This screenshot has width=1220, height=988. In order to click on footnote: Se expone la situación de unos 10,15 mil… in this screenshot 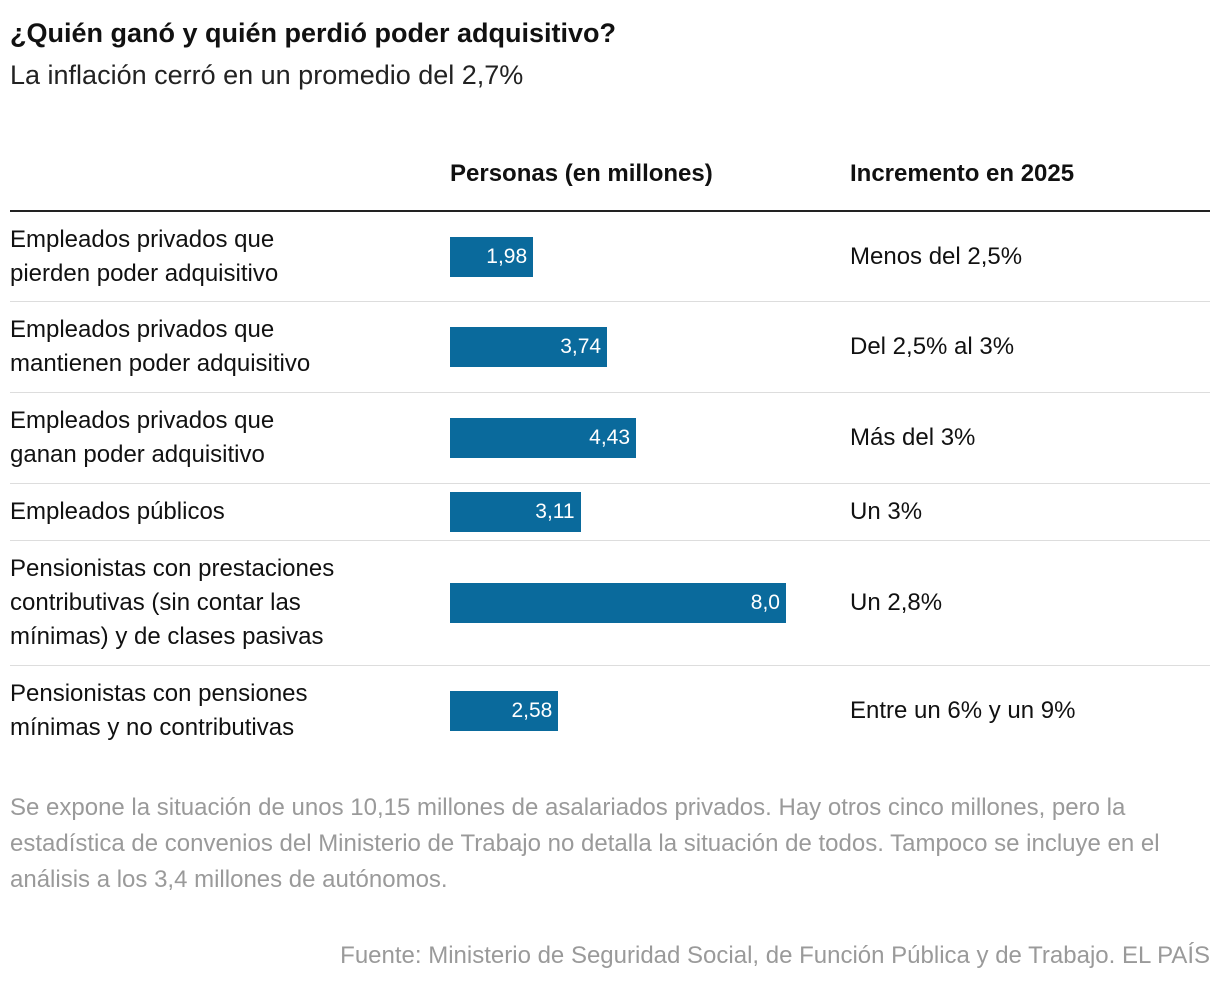, I will do `click(585, 843)`.